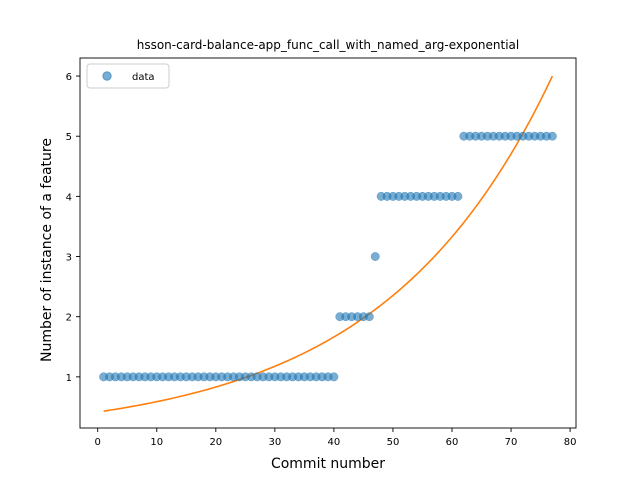  What do you see at coordinates (107, 76) in the screenshot?
I see `legend-marker` at bounding box center [107, 76].